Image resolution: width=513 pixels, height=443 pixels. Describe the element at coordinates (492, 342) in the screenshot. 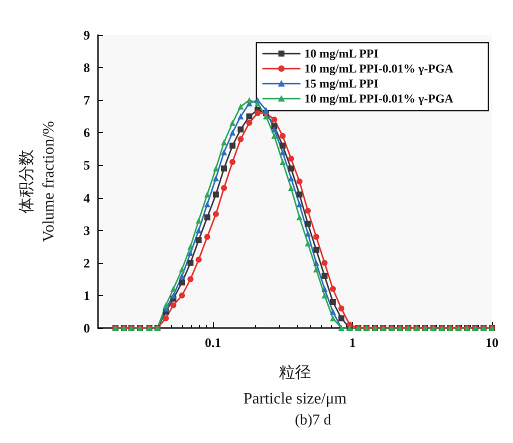

I see `x-tick-label: 10` at that location.